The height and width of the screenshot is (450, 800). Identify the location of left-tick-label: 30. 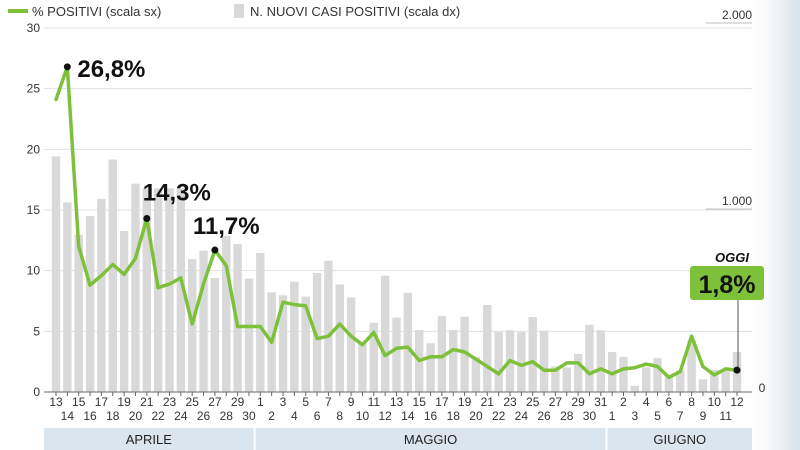
(34, 28).